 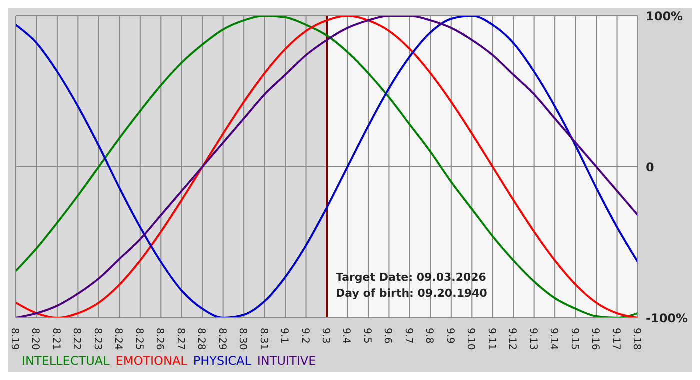 What do you see at coordinates (14, 339) in the screenshot?
I see `x-tick-label: 8.19` at bounding box center [14, 339].